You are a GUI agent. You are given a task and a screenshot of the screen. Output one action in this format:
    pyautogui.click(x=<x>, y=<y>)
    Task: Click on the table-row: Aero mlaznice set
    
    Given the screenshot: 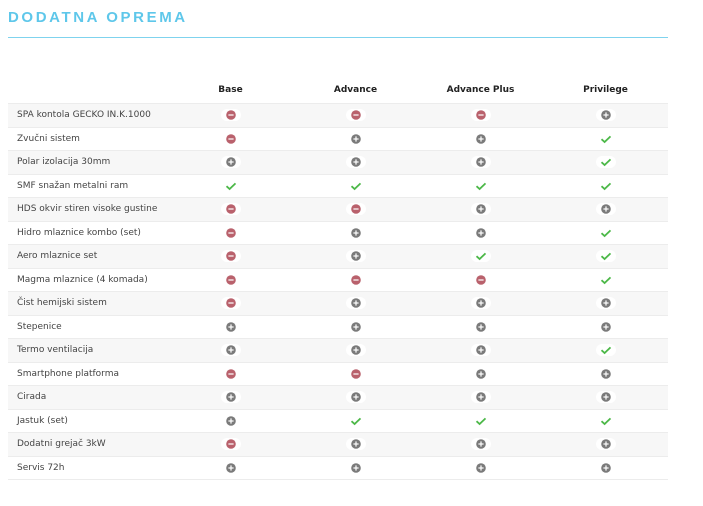 What is the action you would take?
    pyautogui.click(x=338, y=256)
    